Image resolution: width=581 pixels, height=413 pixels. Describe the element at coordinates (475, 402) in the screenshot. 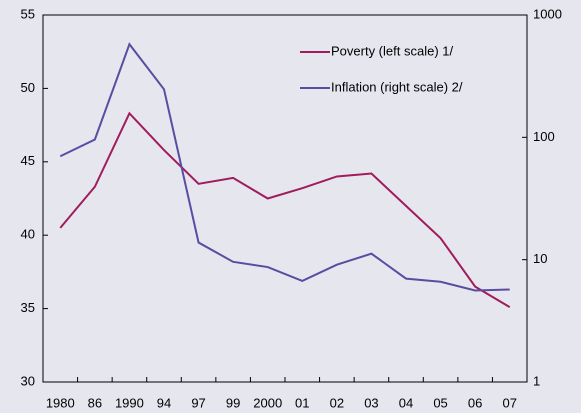

I see `x-tick-label: 06` at that location.